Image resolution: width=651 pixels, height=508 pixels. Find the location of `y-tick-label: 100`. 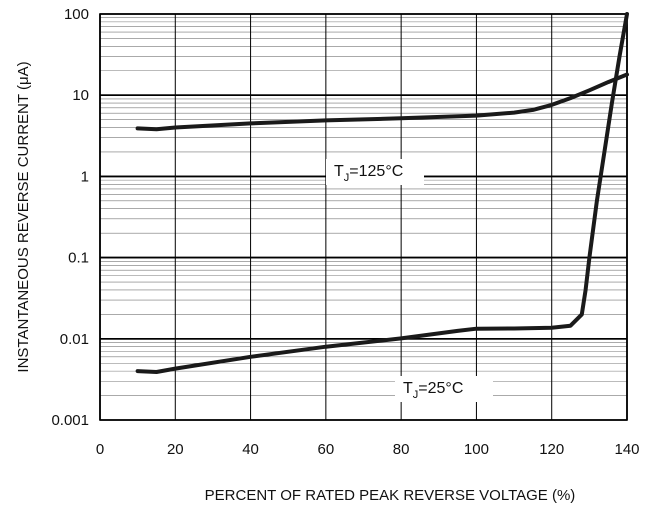

y-tick-label: 100 is located at coordinates (76, 14).